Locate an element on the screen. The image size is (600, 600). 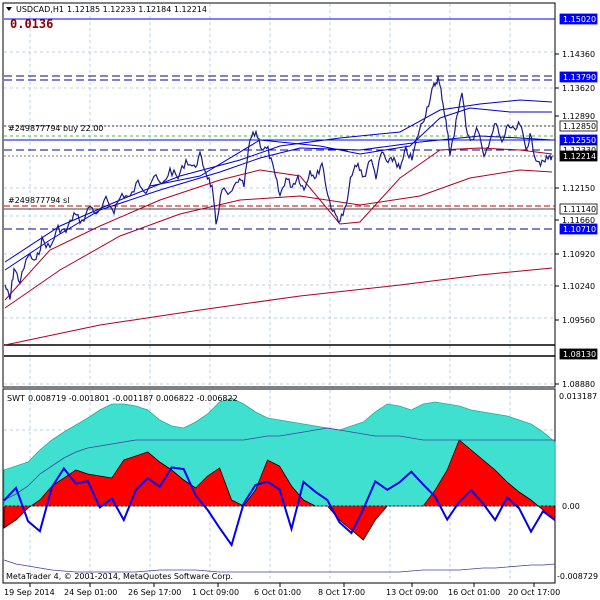
time-label: 6 Oct 01:00 is located at coordinates (277, 592).